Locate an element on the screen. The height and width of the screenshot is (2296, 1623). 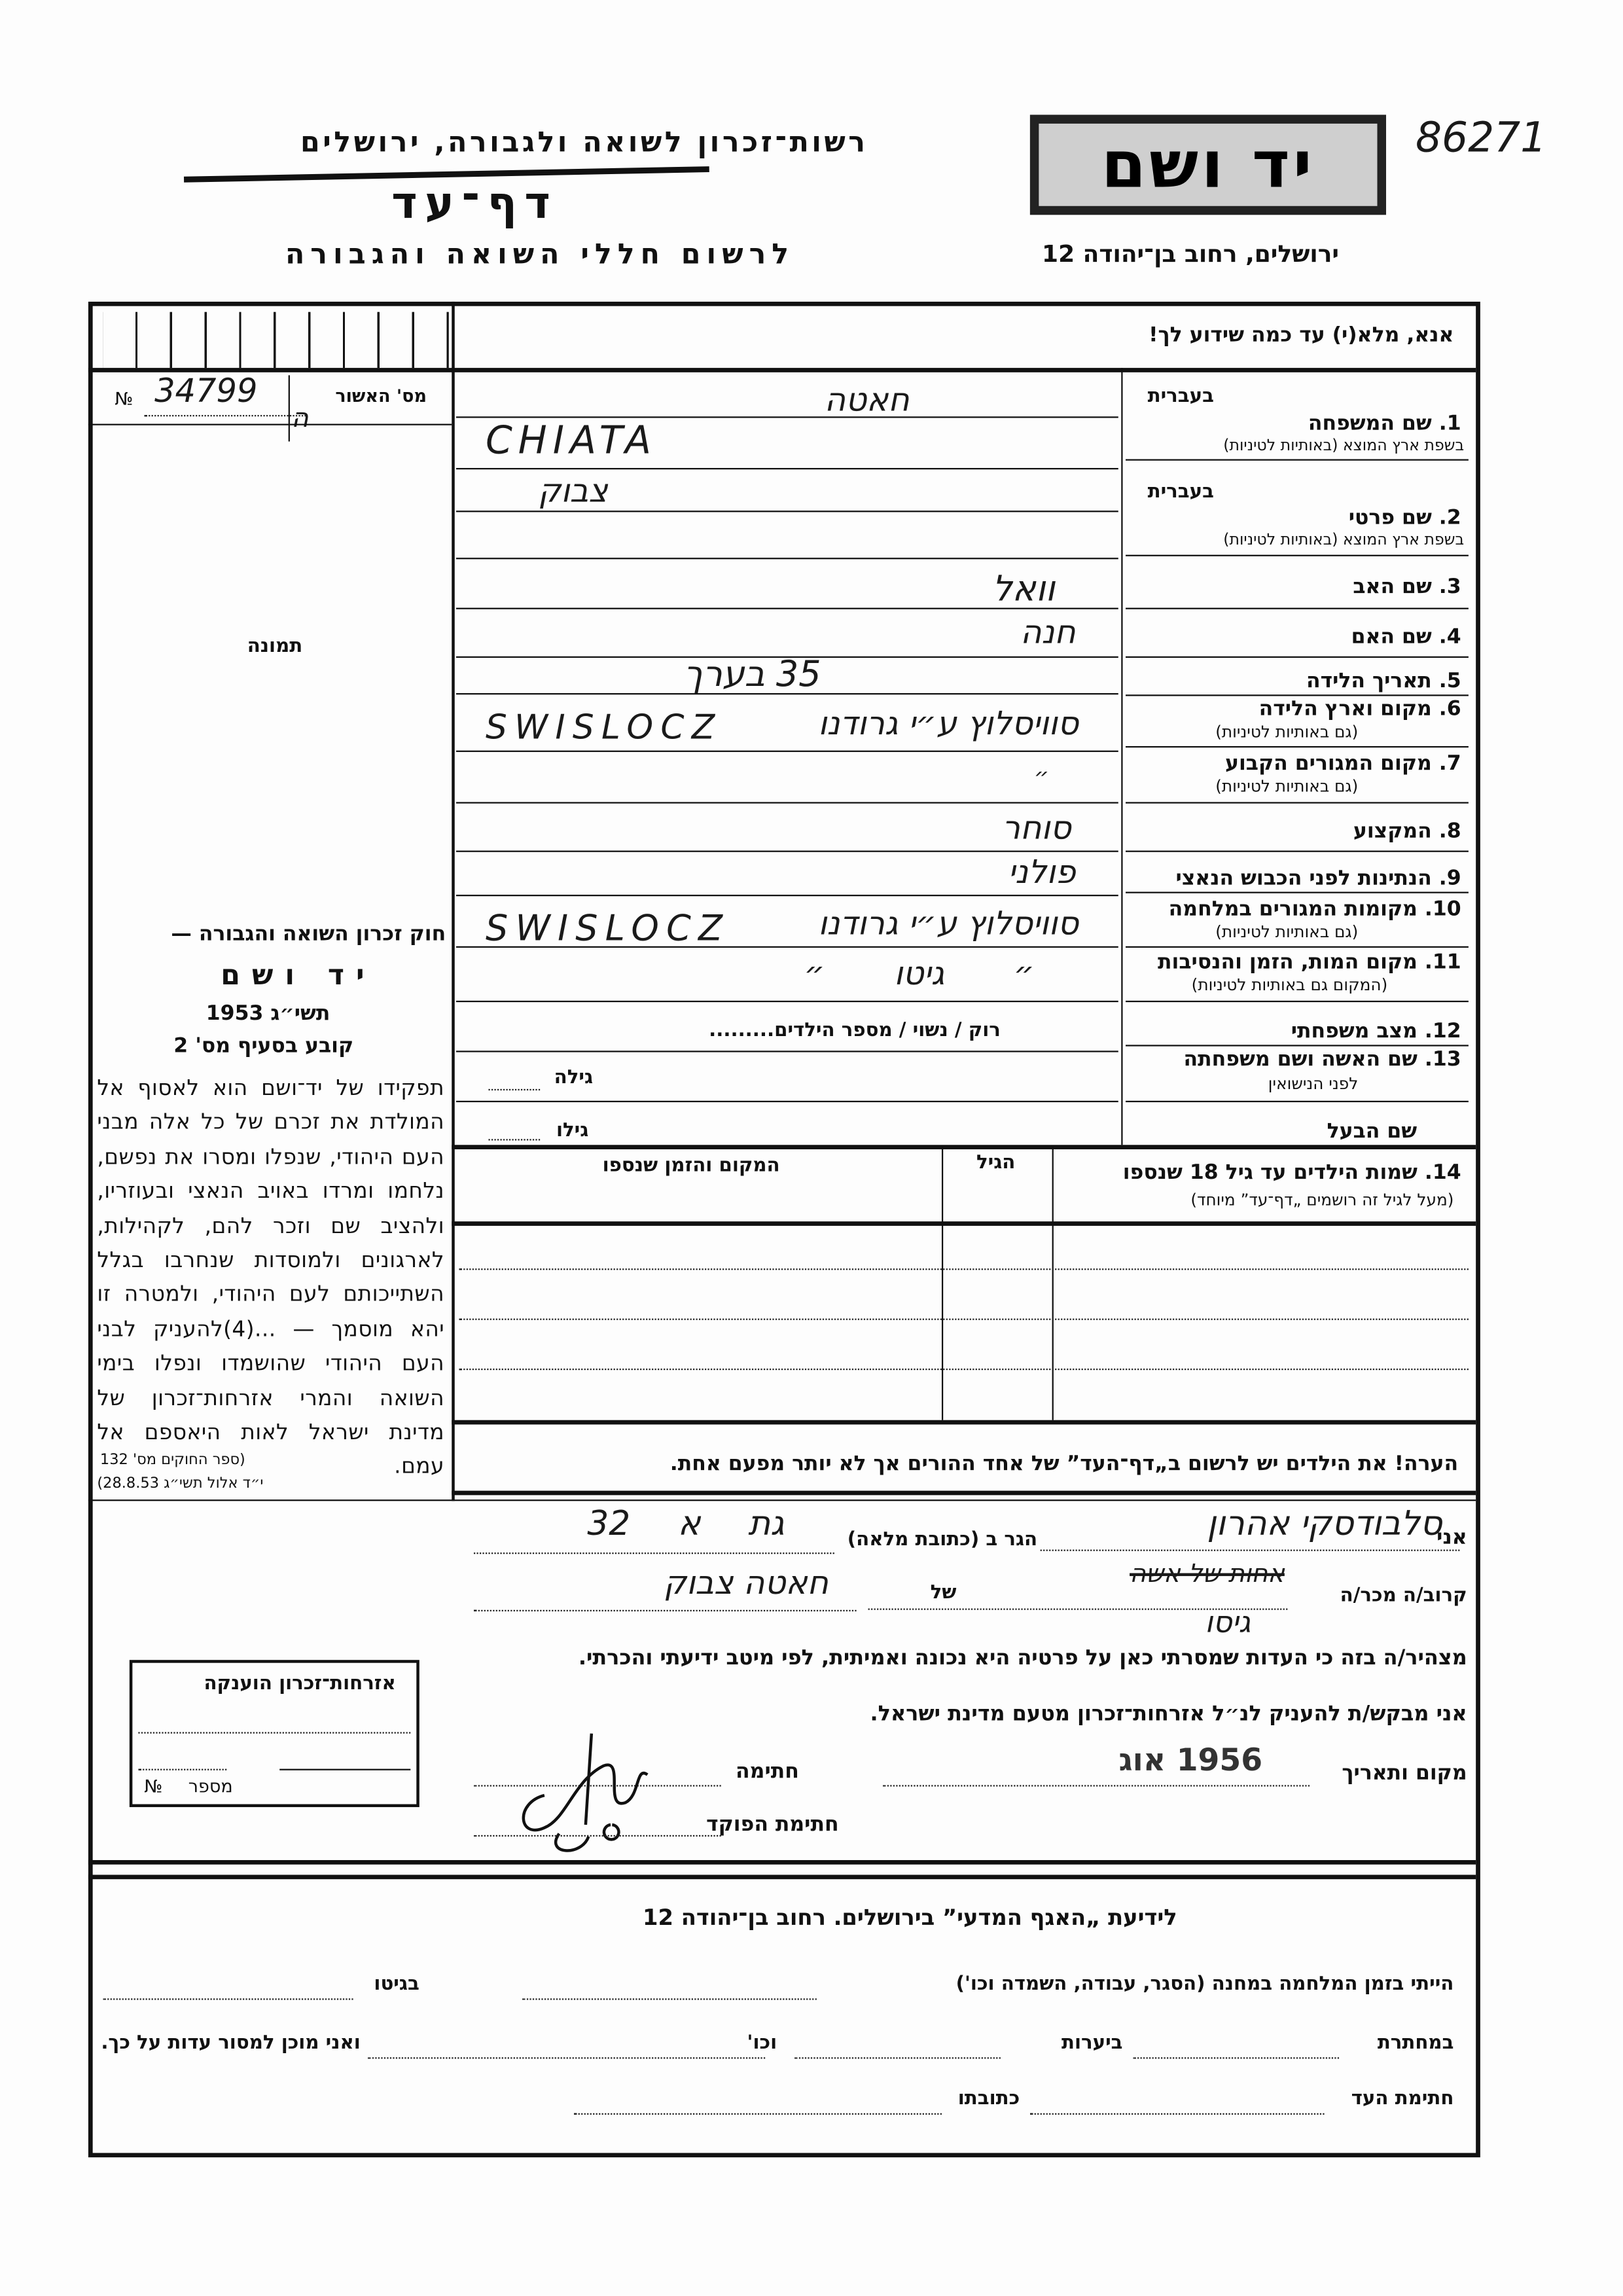
citizenship-box: אזרחות־זכרון הוענקה № מספר is located at coordinates (274, 1734).